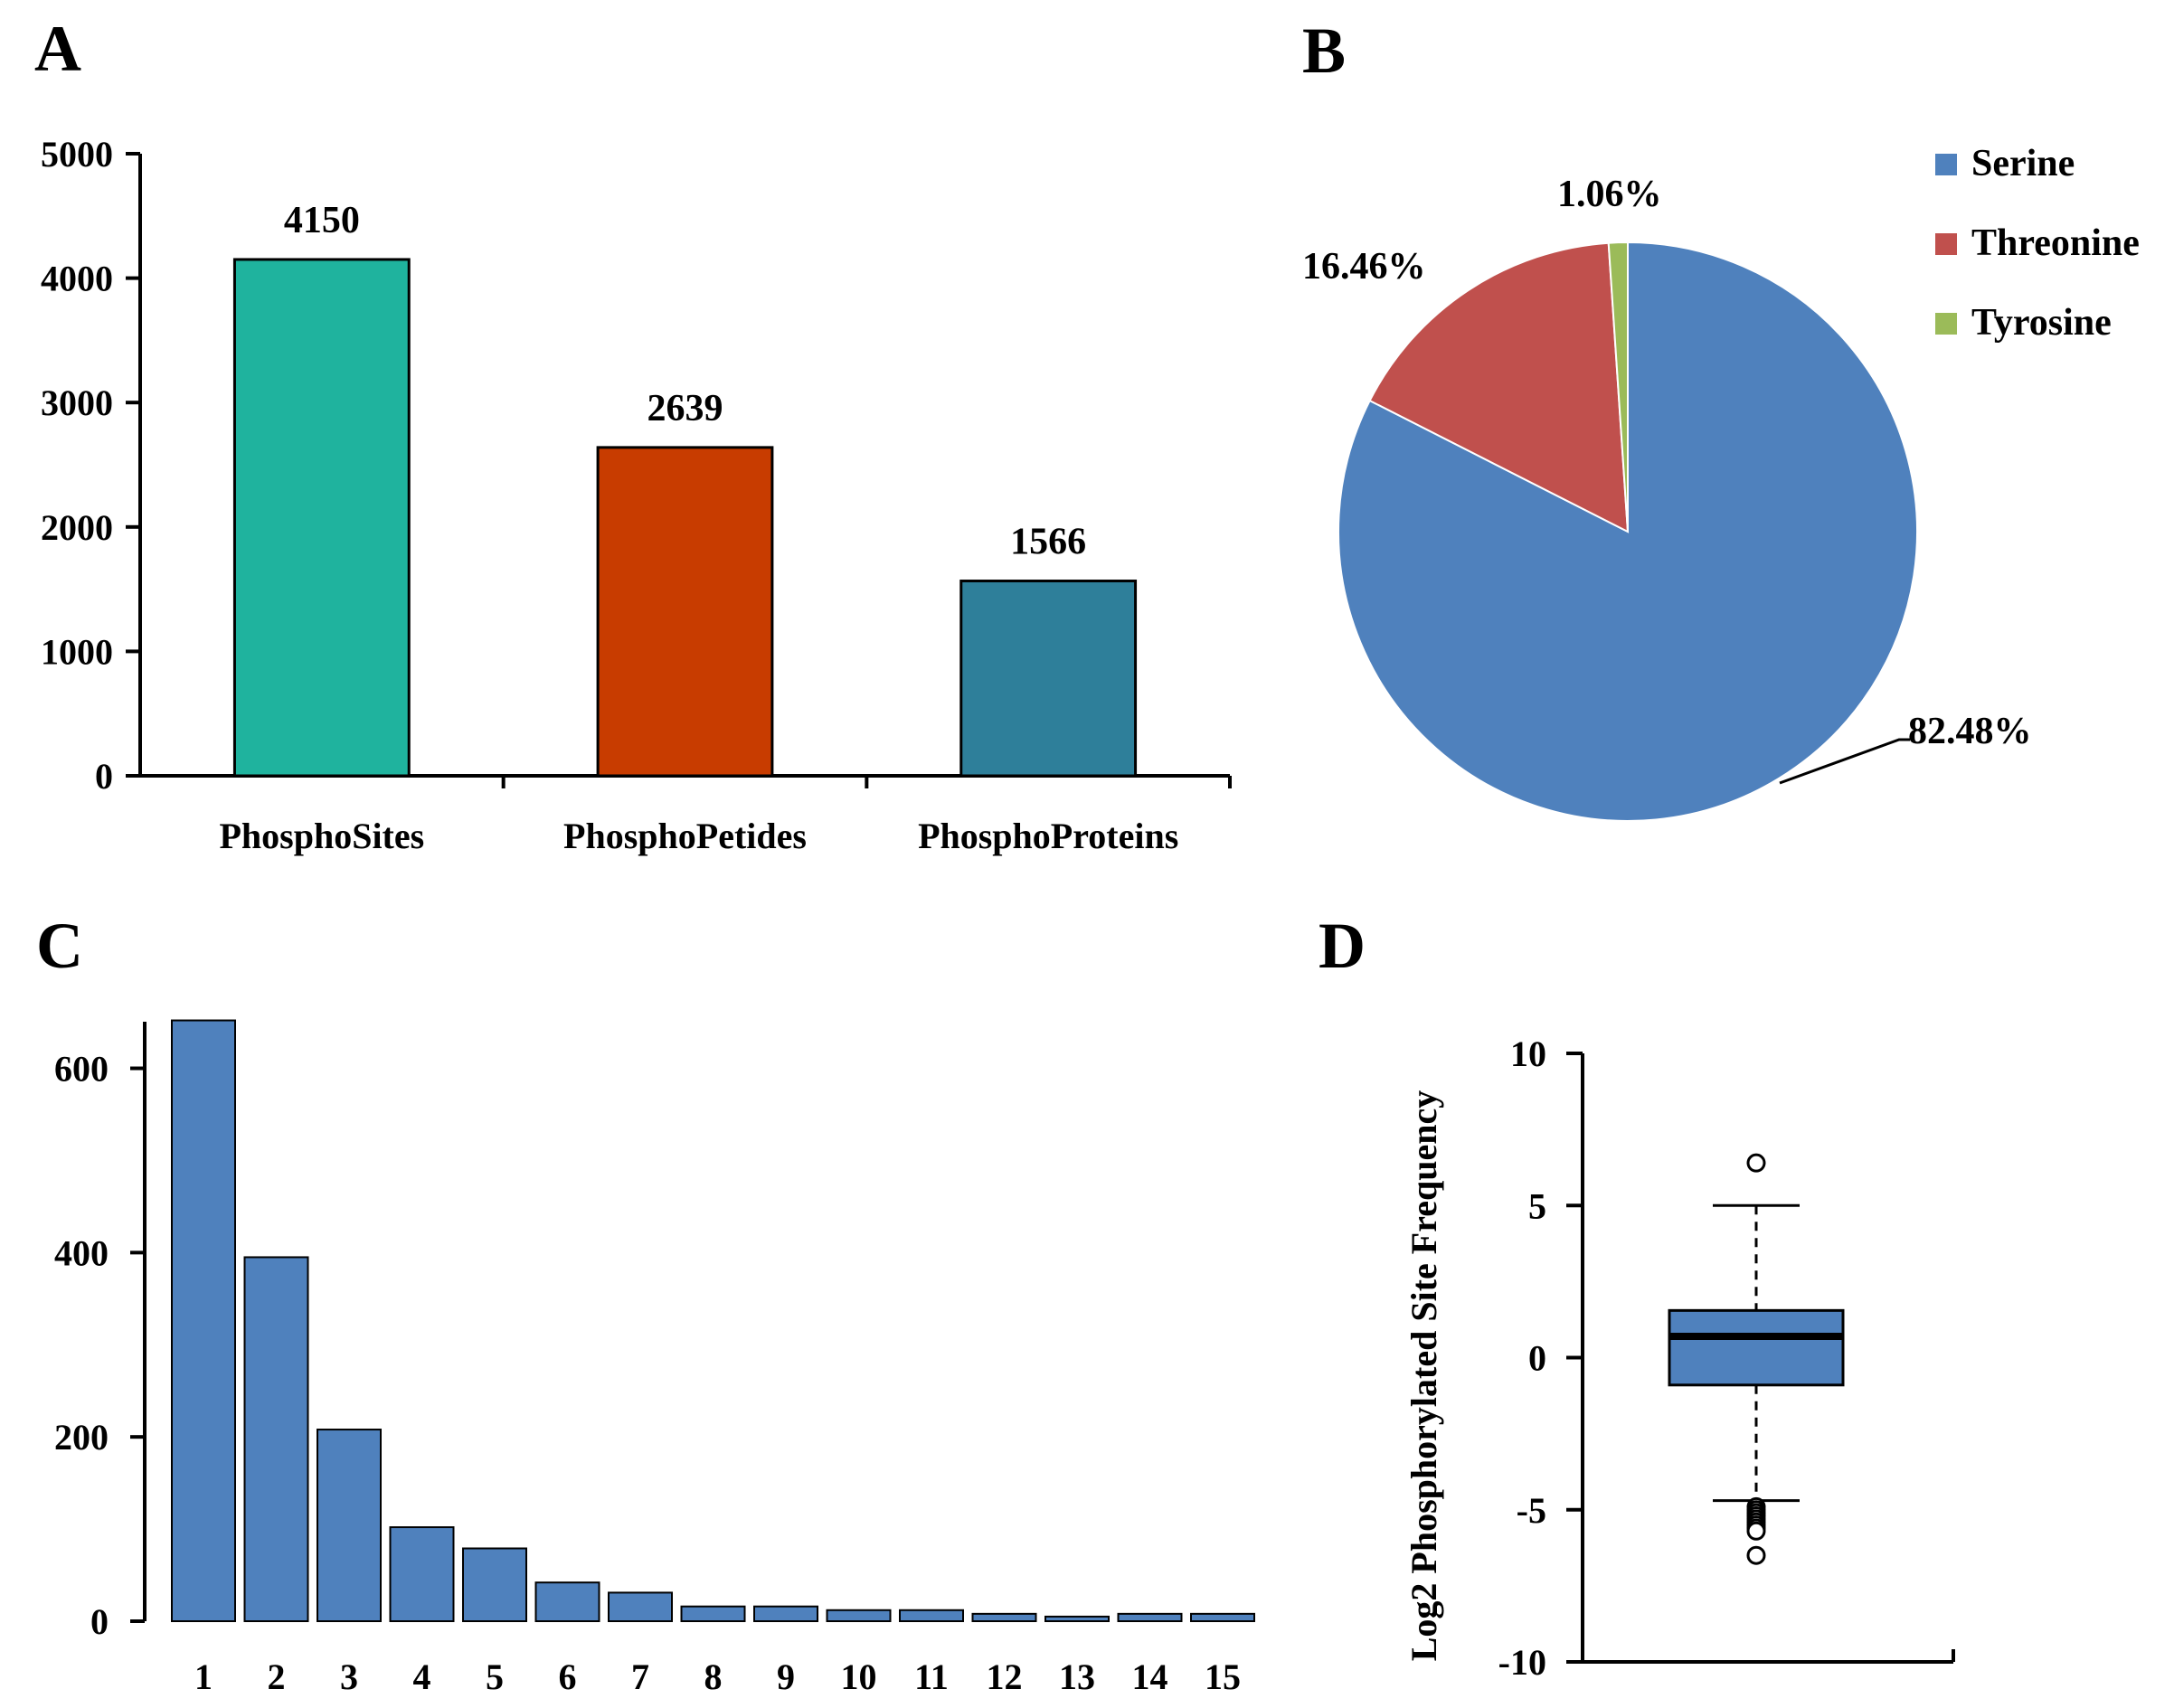  I want to click on b-slice-percent-label: 82.48%, so click(1970, 731).